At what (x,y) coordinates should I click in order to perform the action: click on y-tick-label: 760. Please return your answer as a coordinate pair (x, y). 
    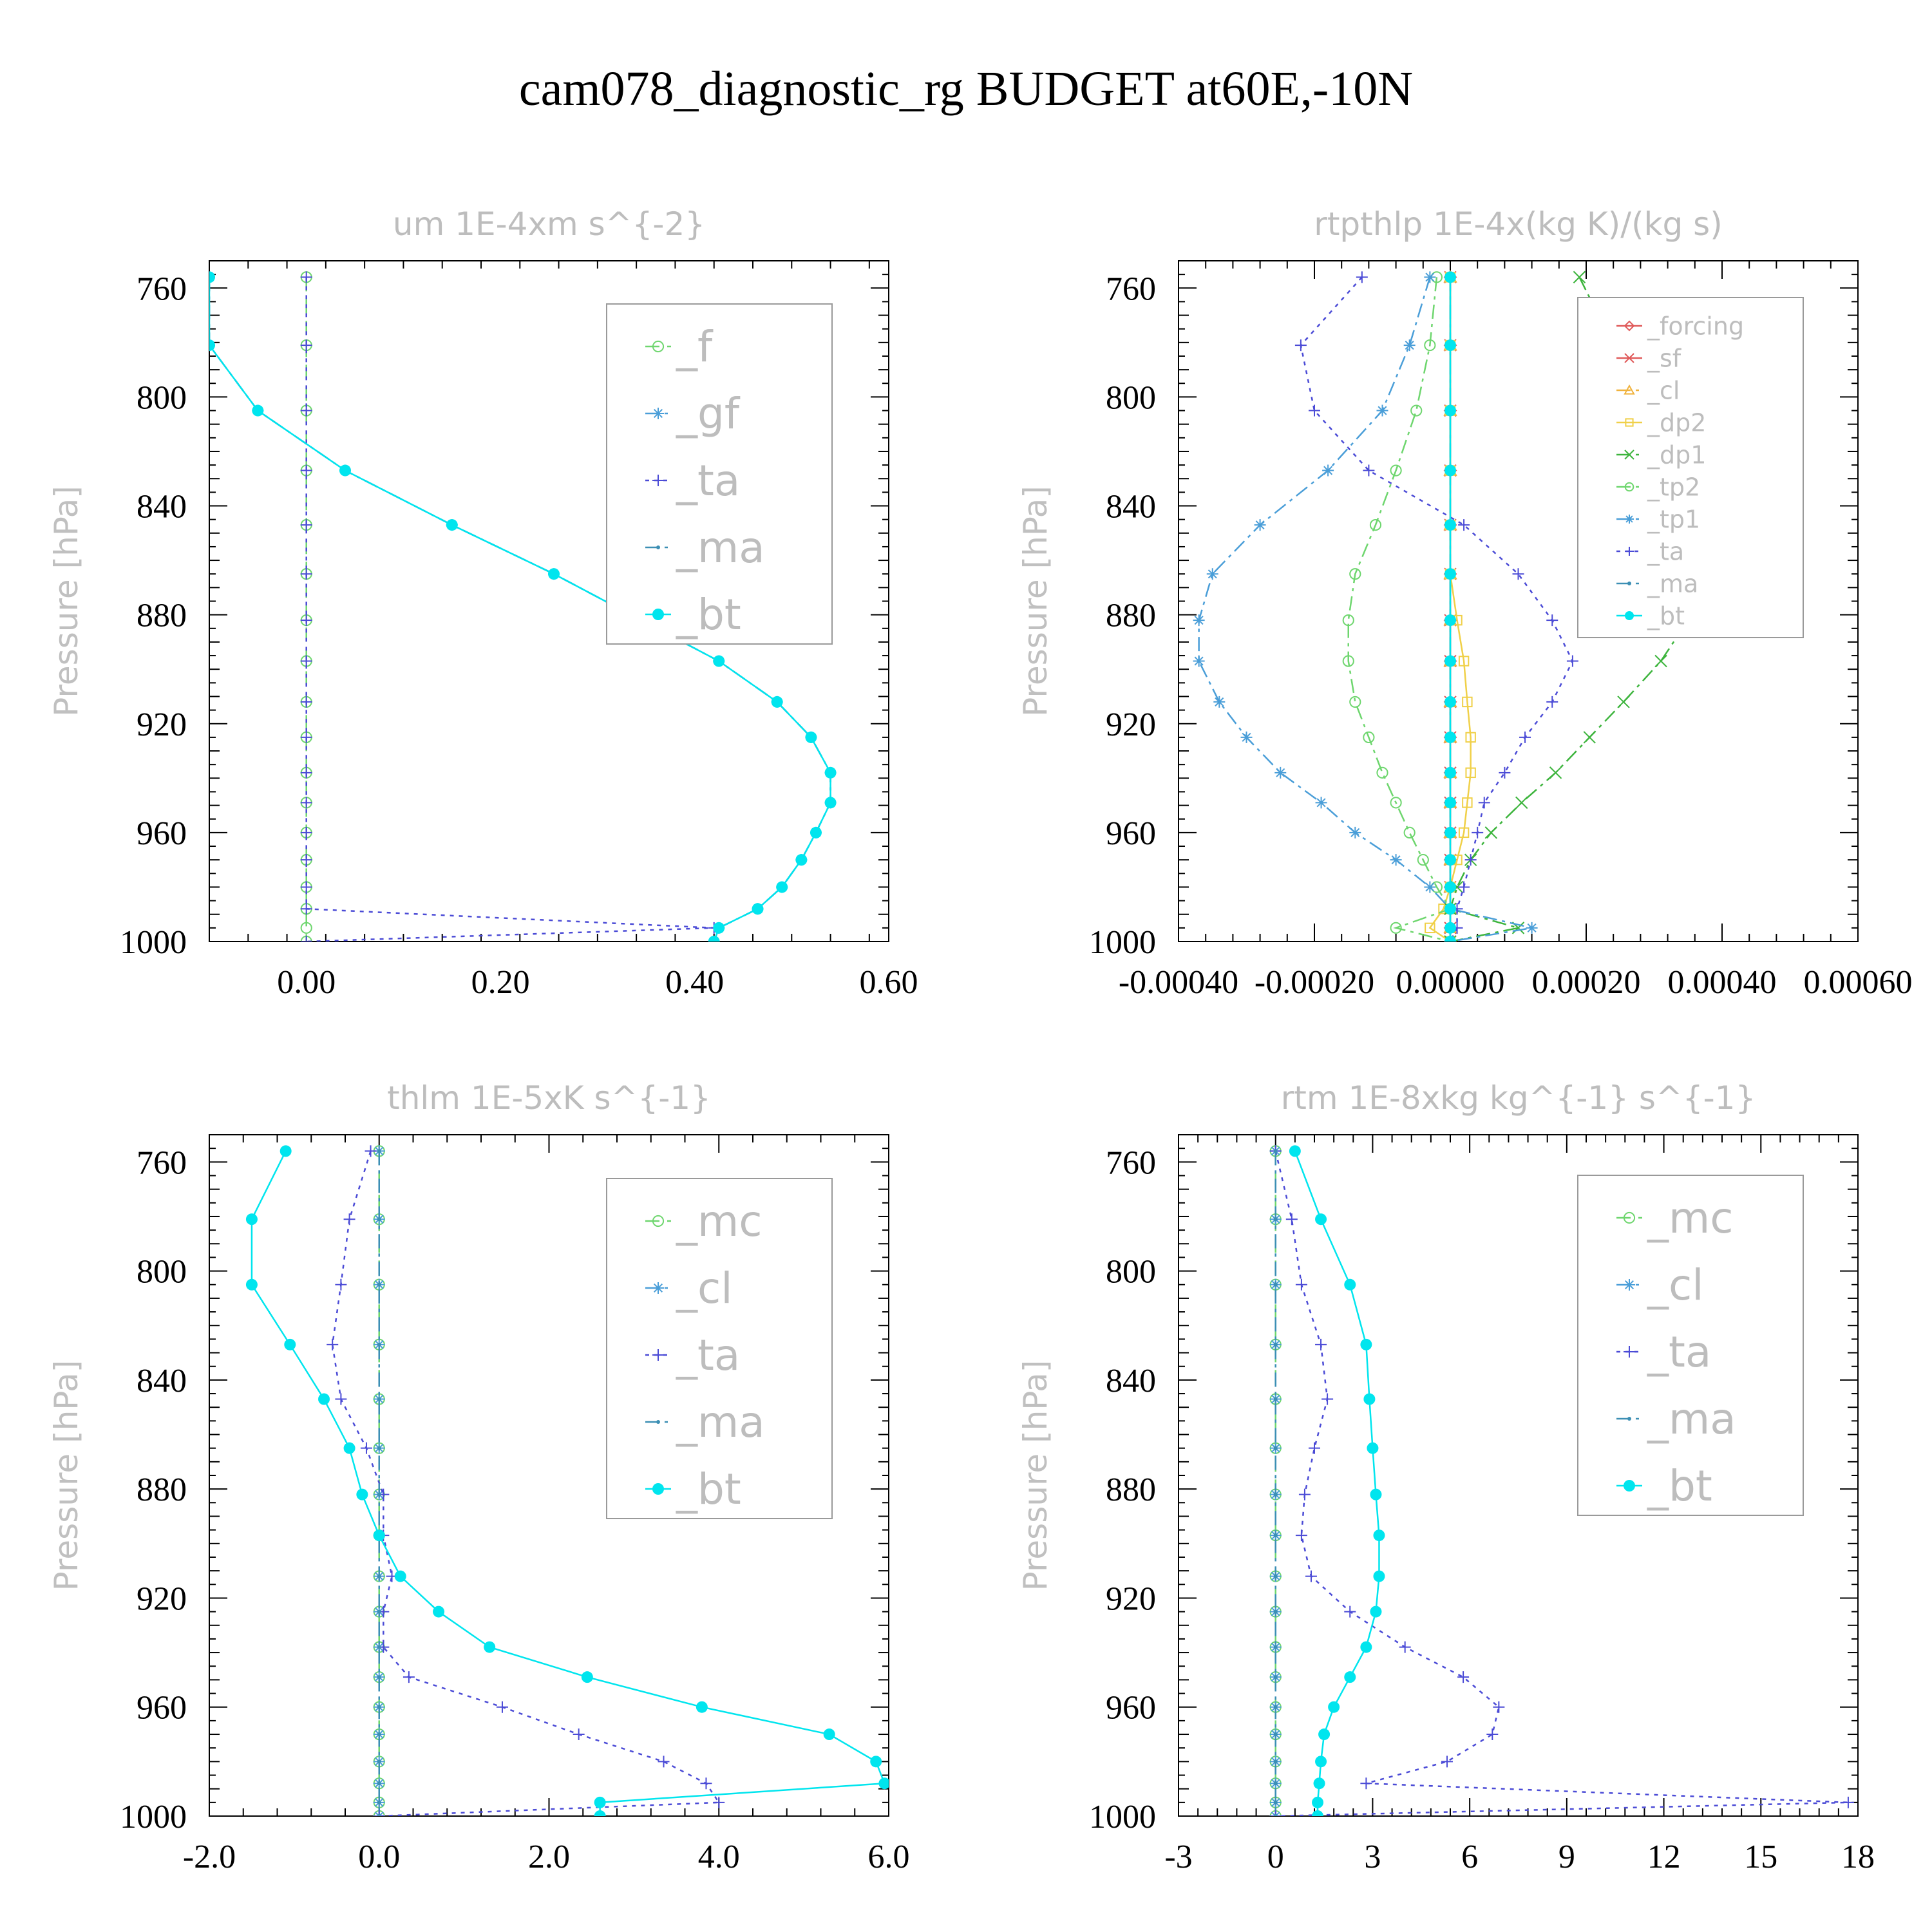
    Looking at the image, I should click on (1131, 288).